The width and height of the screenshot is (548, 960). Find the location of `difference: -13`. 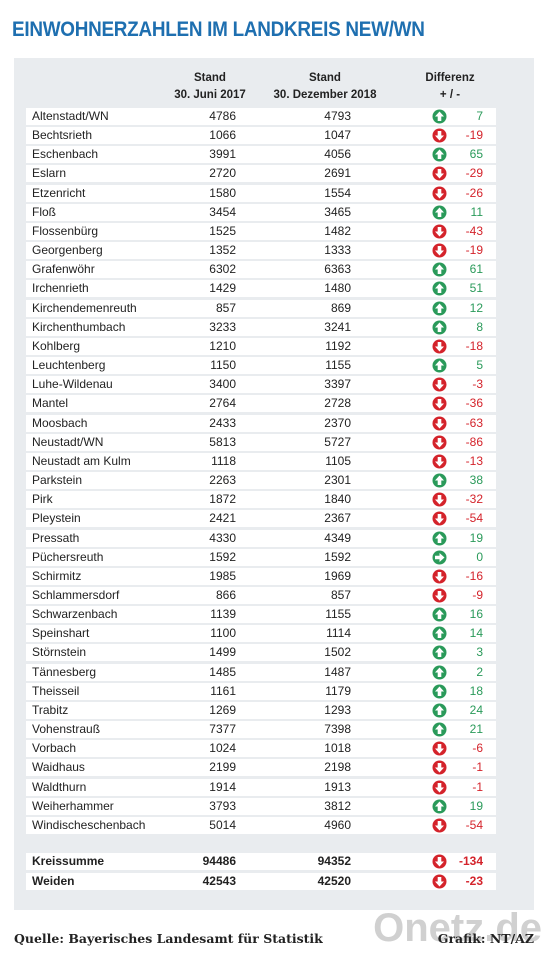

difference: -13 is located at coordinates (474, 460).